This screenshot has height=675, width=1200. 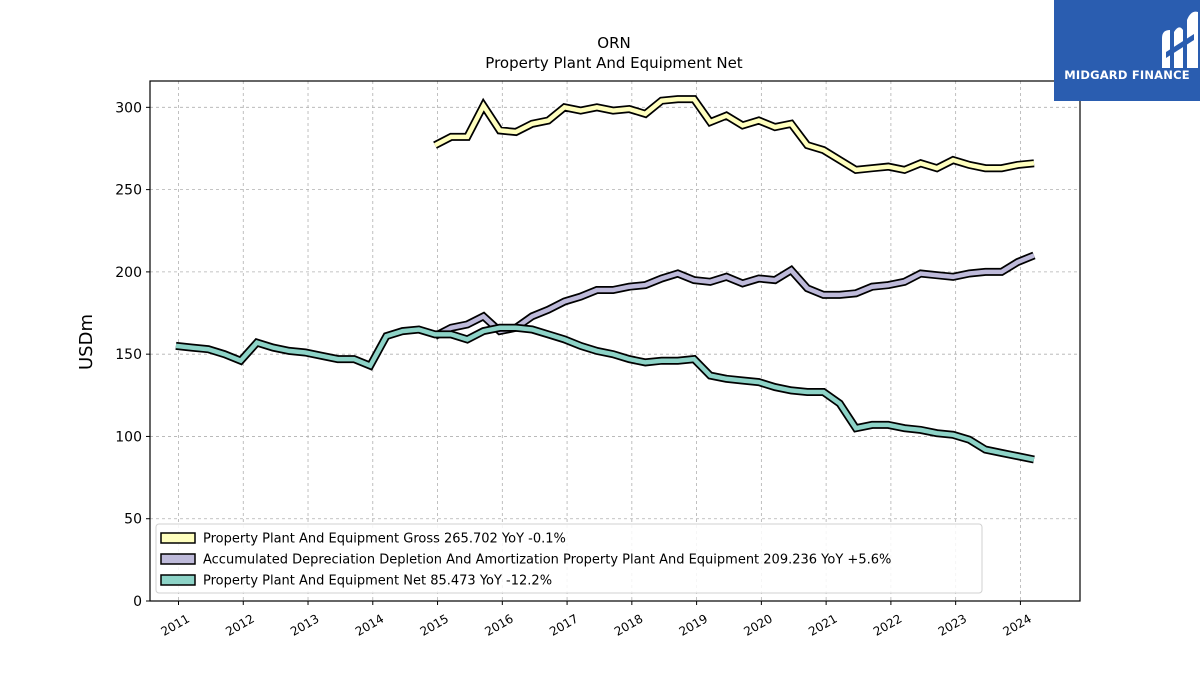 What do you see at coordinates (1127, 75) in the screenshot?
I see `logo-text: MIDGARD FINANCE` at bounding box center [1127, 75].